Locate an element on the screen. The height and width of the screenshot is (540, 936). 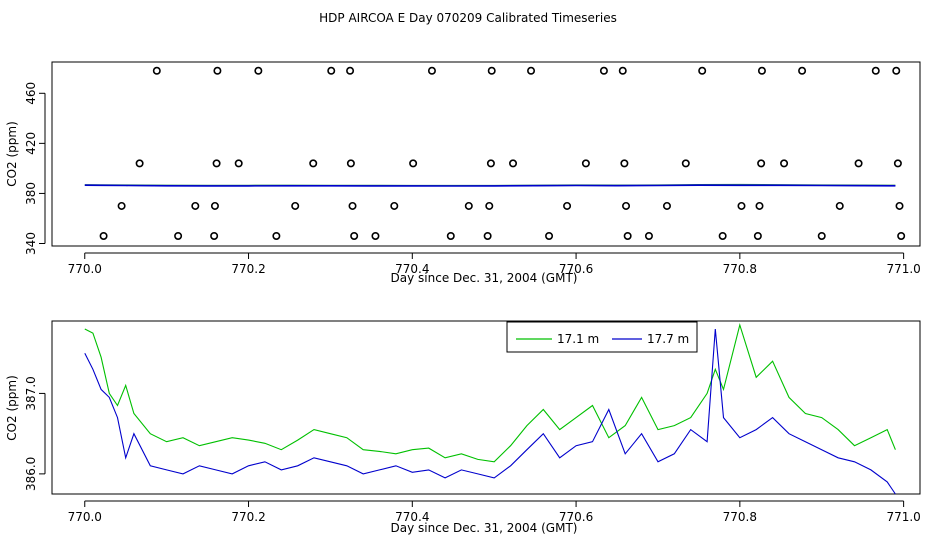
bottom-x-axis: 770.0 770.2 770.4 770.6 770.8 771.0 is located at coordinates (494, 512).